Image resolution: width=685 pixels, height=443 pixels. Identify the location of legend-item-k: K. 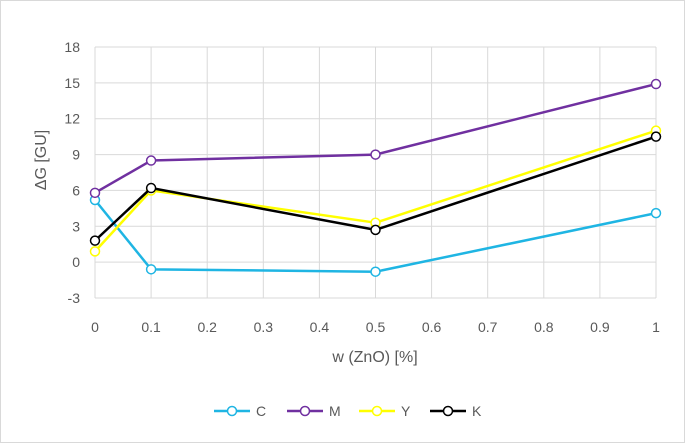
(456, 411).